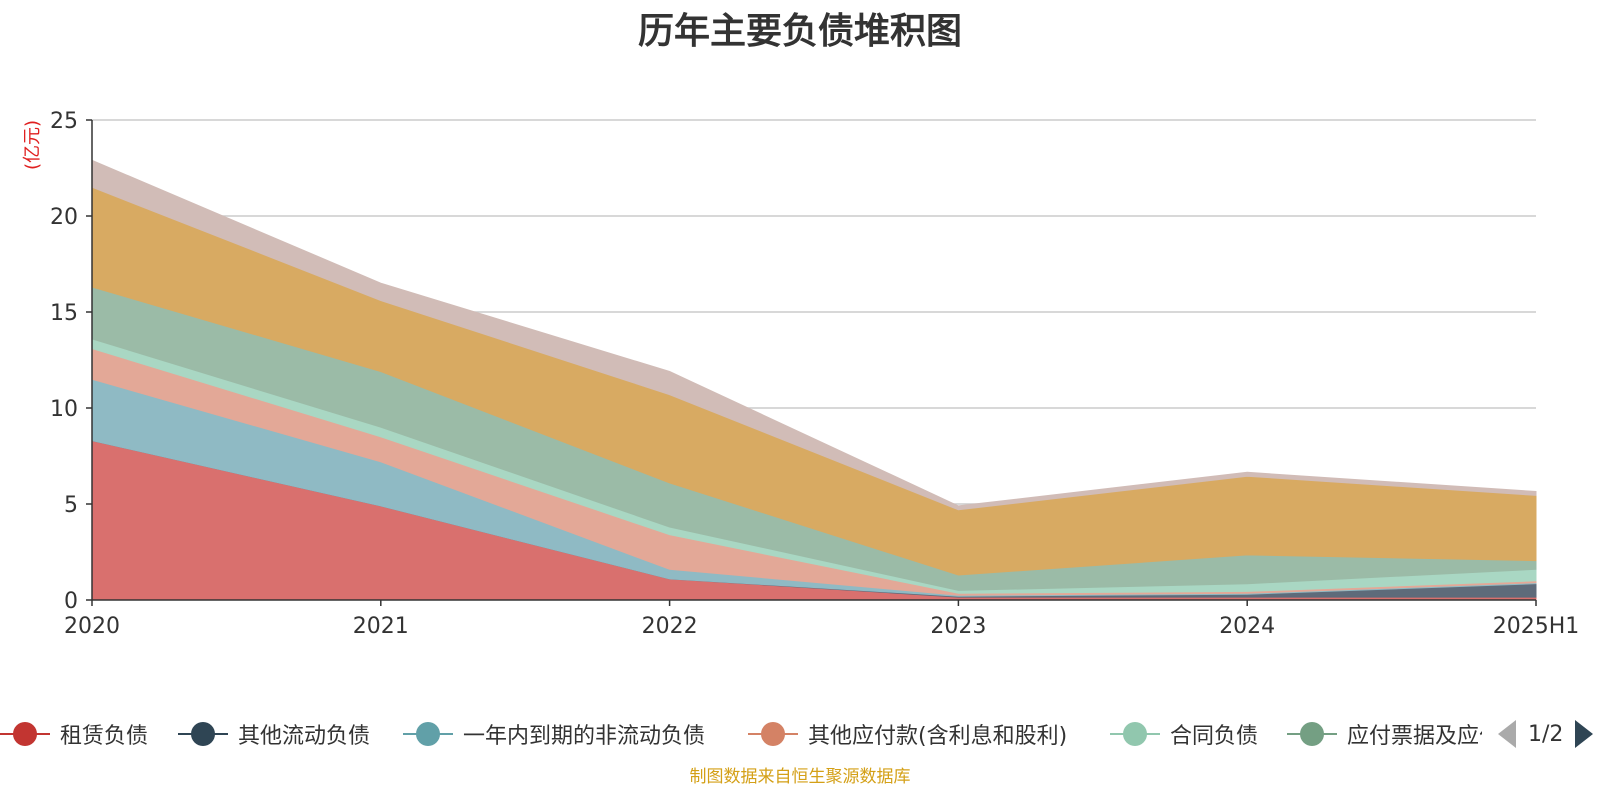  Describe the element at coordinates (92, 626) in the screenshot. I see `x-tick-label: 2020` at that location.